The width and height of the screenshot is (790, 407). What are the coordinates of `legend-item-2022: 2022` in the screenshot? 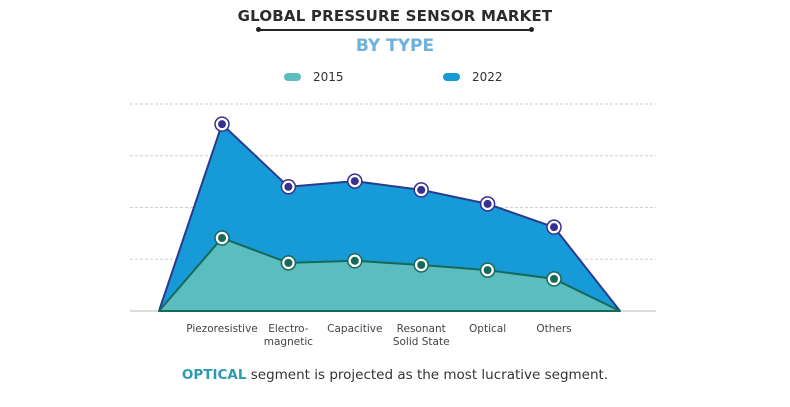 It's located at (473, 77).